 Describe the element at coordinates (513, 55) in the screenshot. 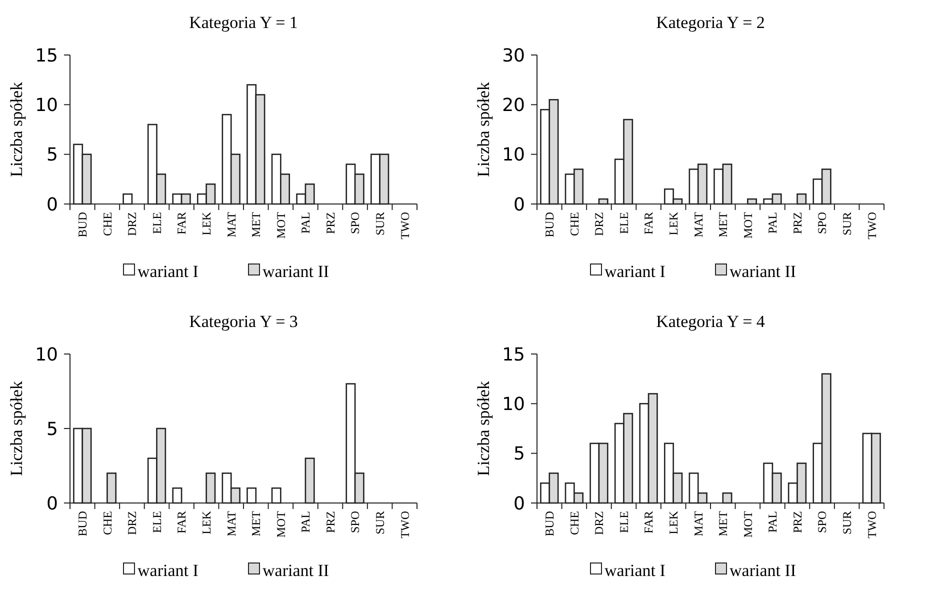

I see `y-tick-label: 30` at that location.